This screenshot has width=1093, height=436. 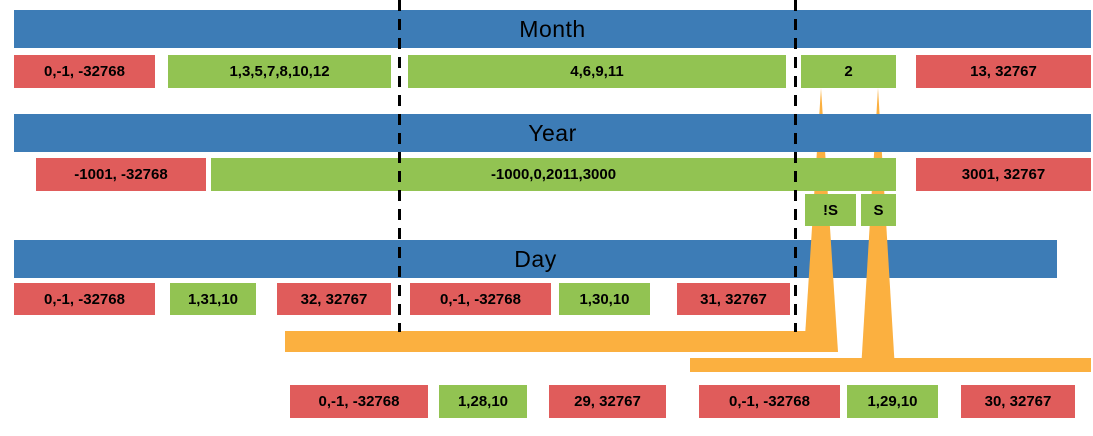 I want to click on day30-partition-invalid-high: 31, 32767, so click(x=733, y=299).